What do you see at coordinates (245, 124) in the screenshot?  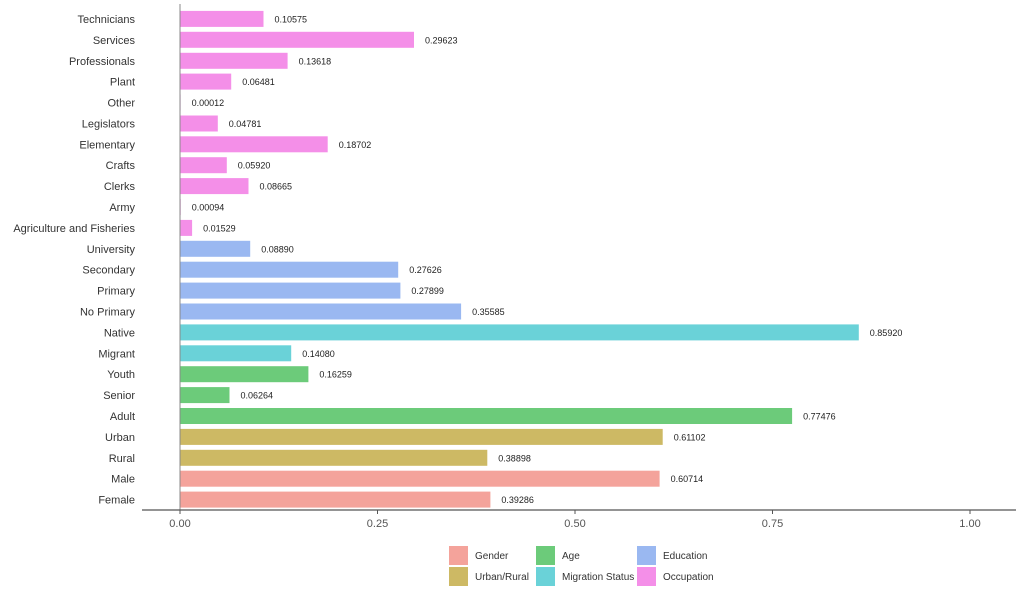 I see `value-label-legislators: 0.04781` at bounding box center [245, 124].